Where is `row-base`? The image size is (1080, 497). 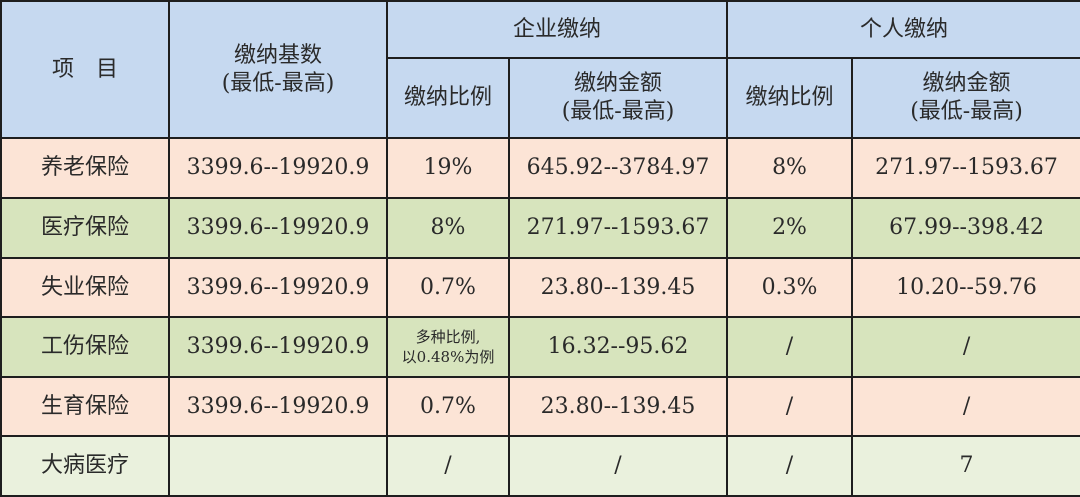 row-base is located at coordinates (278, 466).